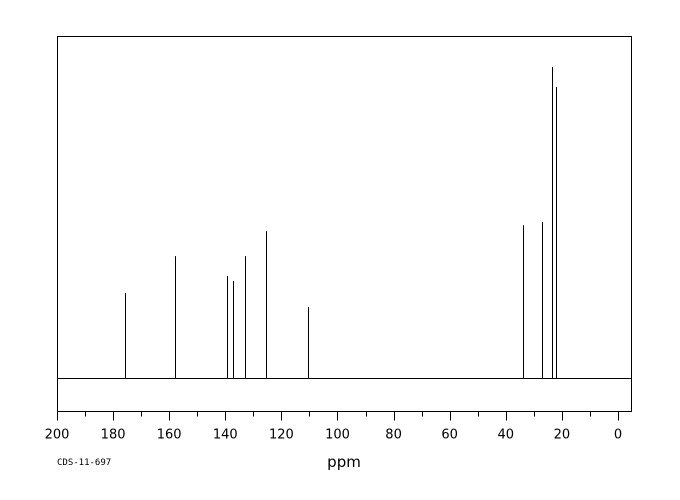 The width and height of the screenshot is (680, 500). Describe the element at coordinates (113, 435) in the screenshot. I see `x-tick-label: 180` at that location.